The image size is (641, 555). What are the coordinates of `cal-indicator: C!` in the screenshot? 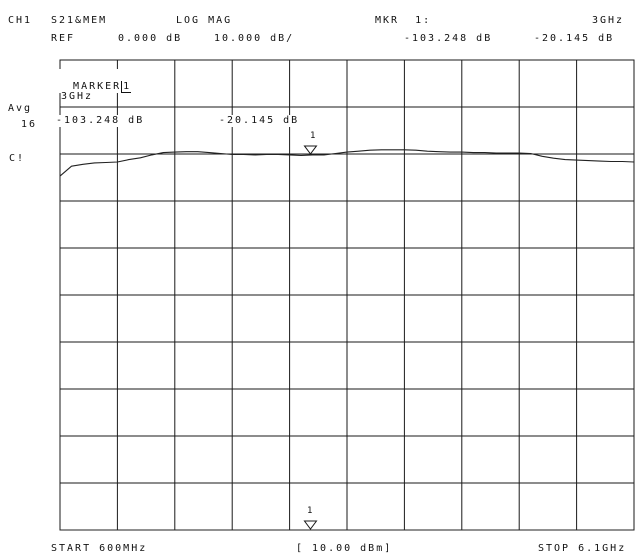 It's located at (17, 158).